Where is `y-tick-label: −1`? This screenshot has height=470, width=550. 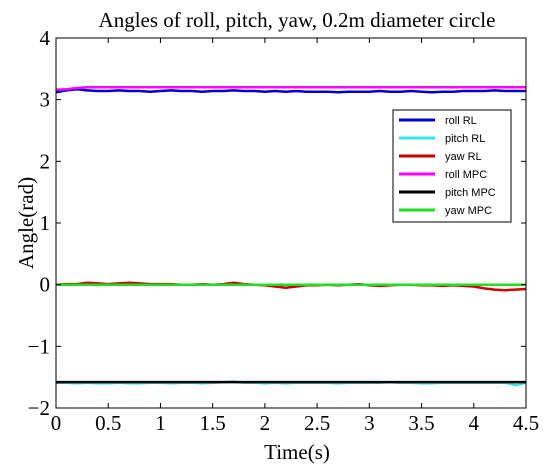 y-tick-label: −1 is located at coordinates (39, 346).